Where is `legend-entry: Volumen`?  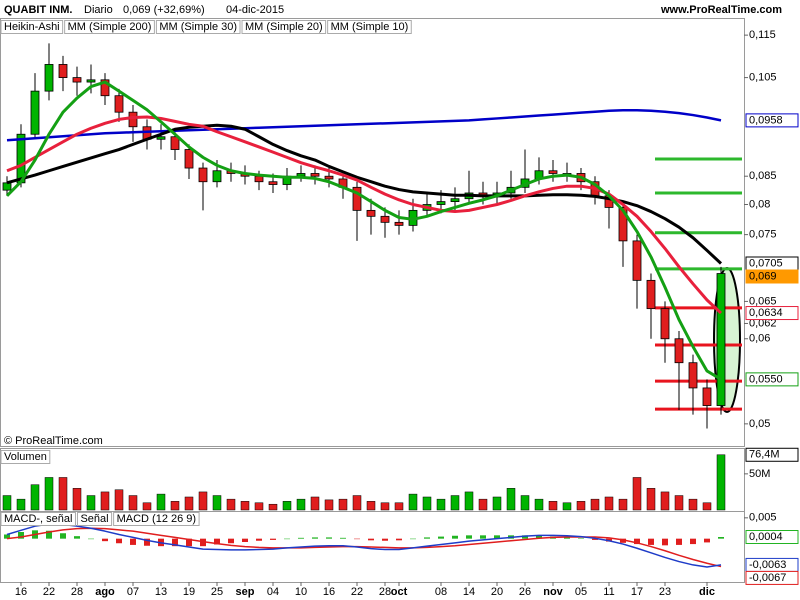 legend-entry: Volumen is located at coordinates (25, 457).